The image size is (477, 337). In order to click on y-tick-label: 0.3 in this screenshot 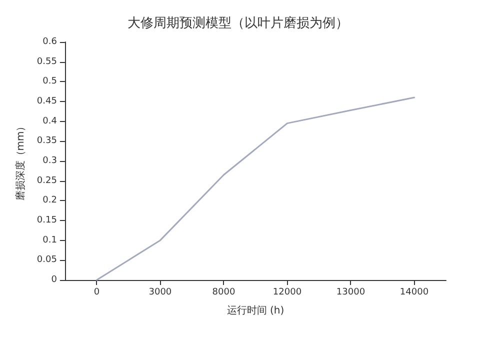, I will do `click(49, 161)`.